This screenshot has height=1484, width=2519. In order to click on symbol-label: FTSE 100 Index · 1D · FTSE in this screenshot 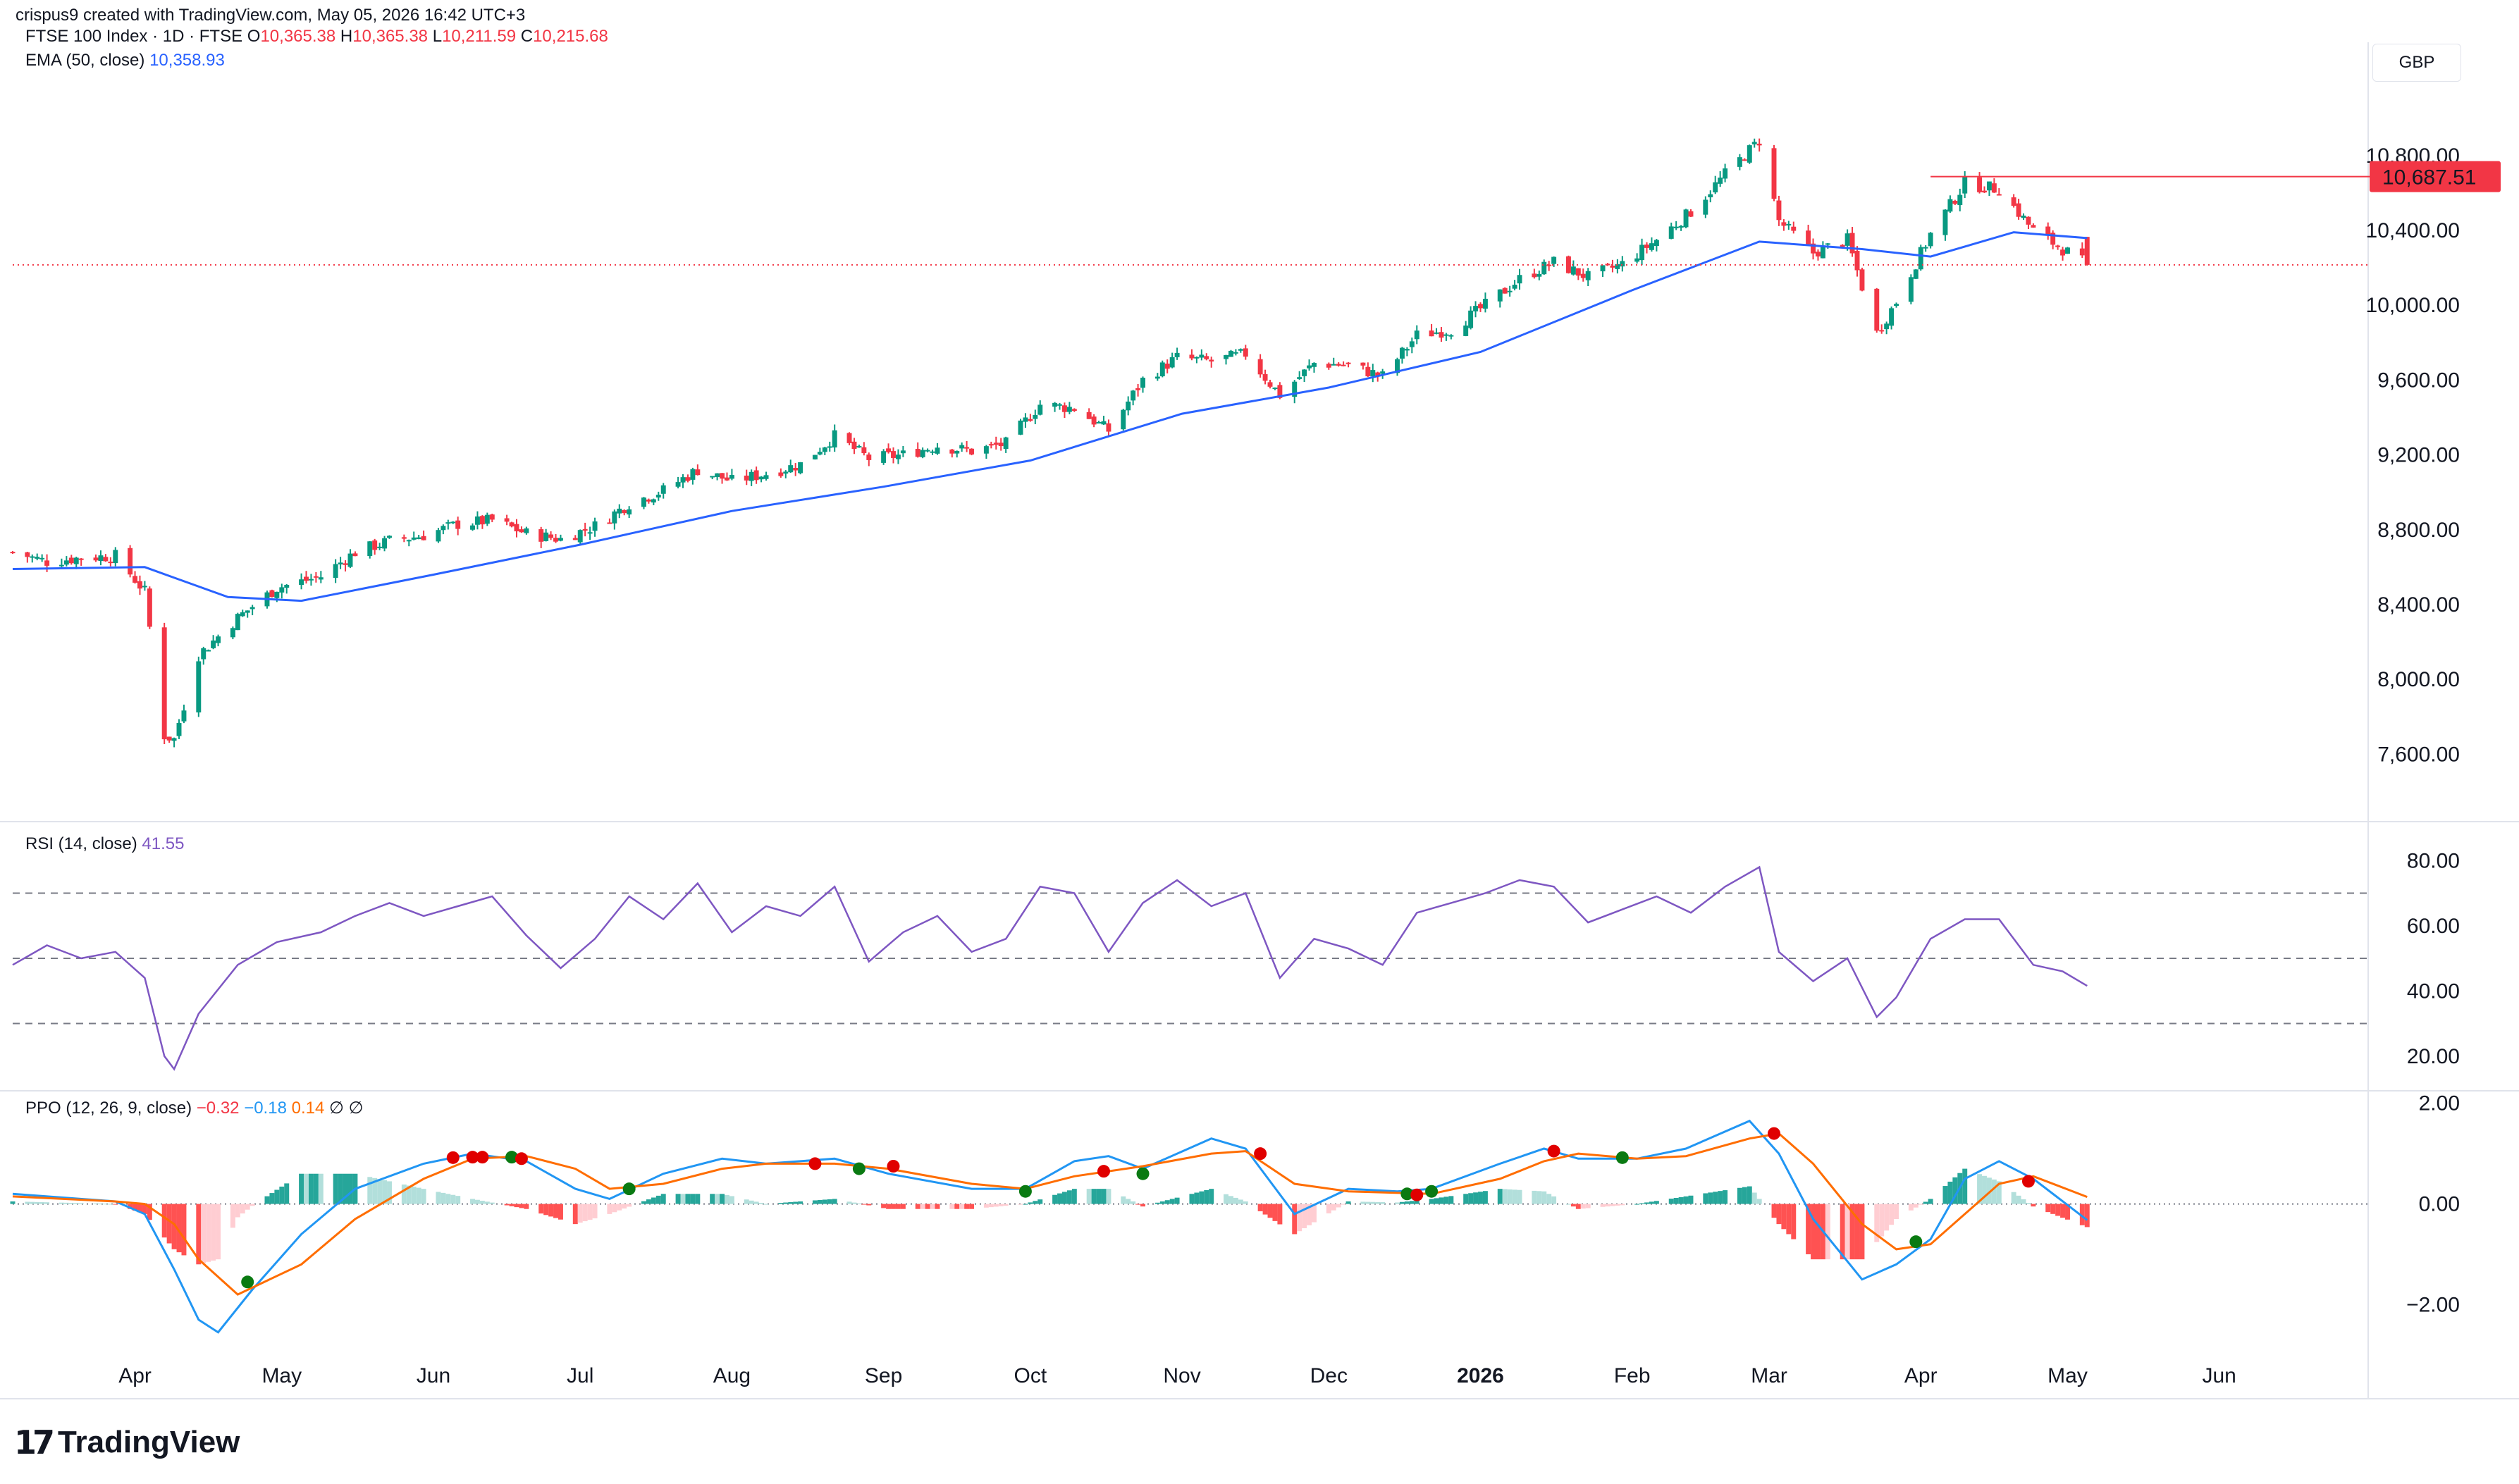, I will do `click(134, 36)`.